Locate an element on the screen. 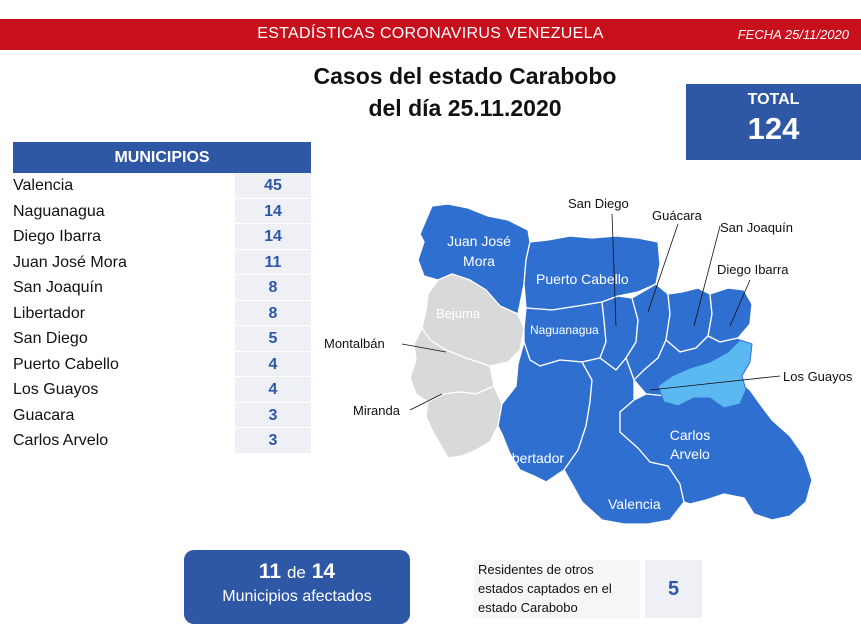 The image size is (861, 641). map-label-puerto-cabello: Puerto Cabello is located at coordinates (582, 279).